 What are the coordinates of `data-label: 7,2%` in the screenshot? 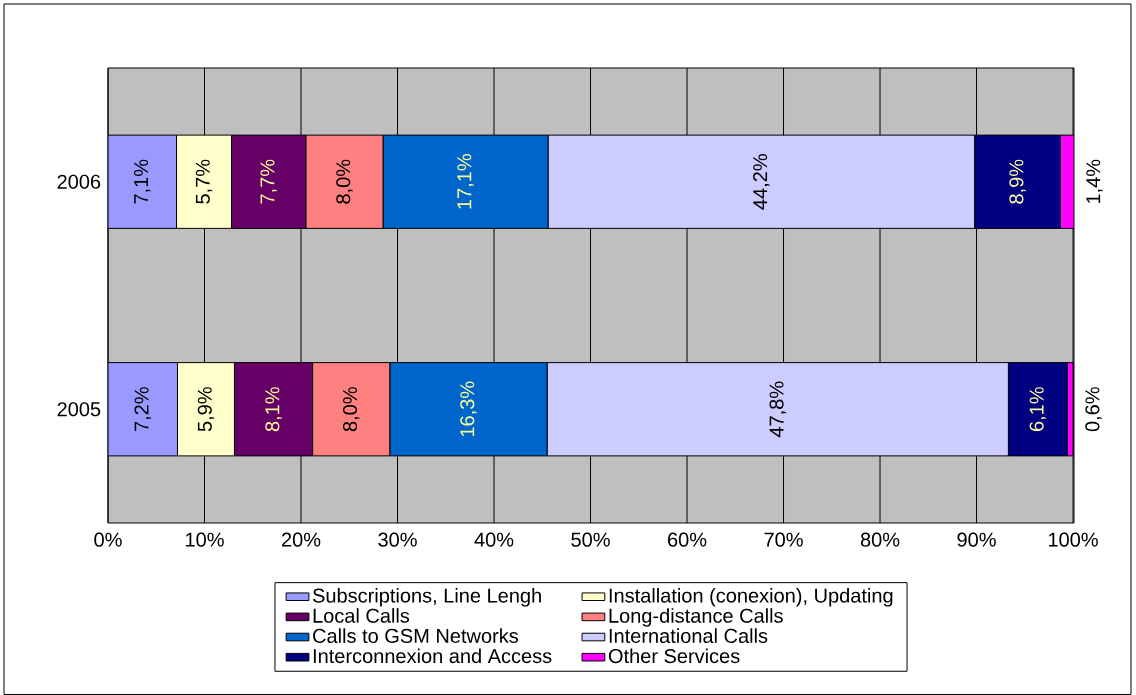 It's located at (142, 409).